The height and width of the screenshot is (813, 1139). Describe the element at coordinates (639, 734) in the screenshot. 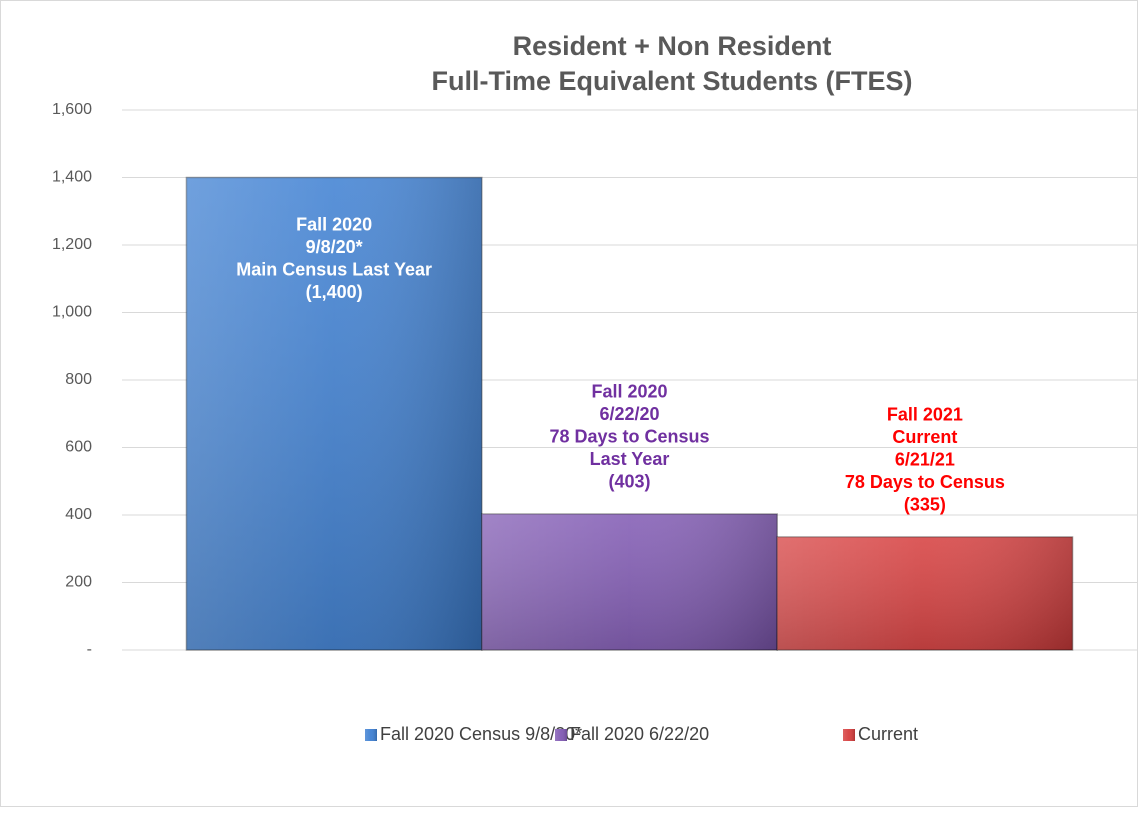

I see `legend-label: Fall 2020 6/22/20` at that location.